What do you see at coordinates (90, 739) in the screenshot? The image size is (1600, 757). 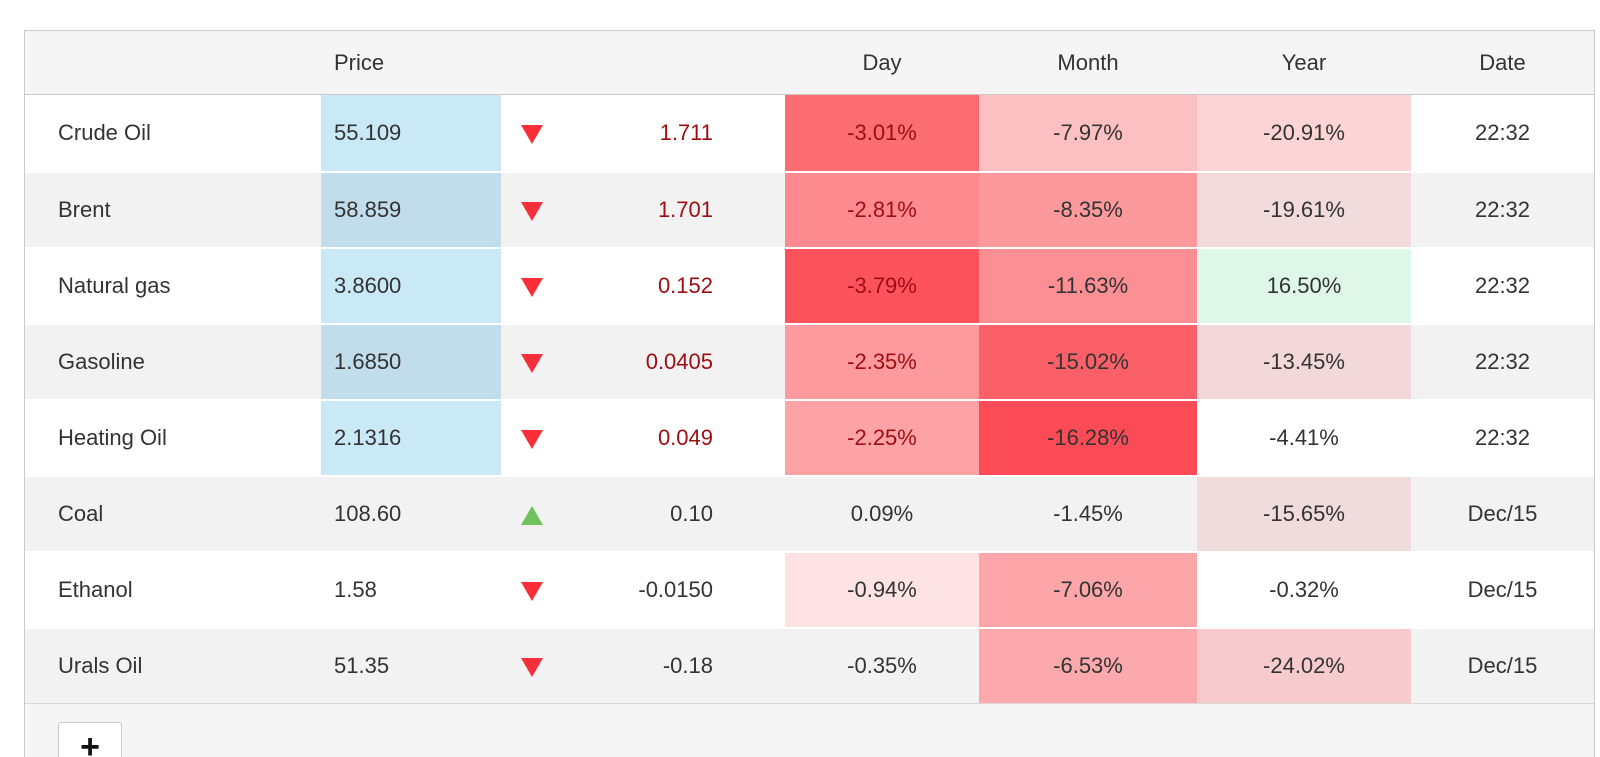 I see `add-commodity-button: +` at bounding box center [90, 739].